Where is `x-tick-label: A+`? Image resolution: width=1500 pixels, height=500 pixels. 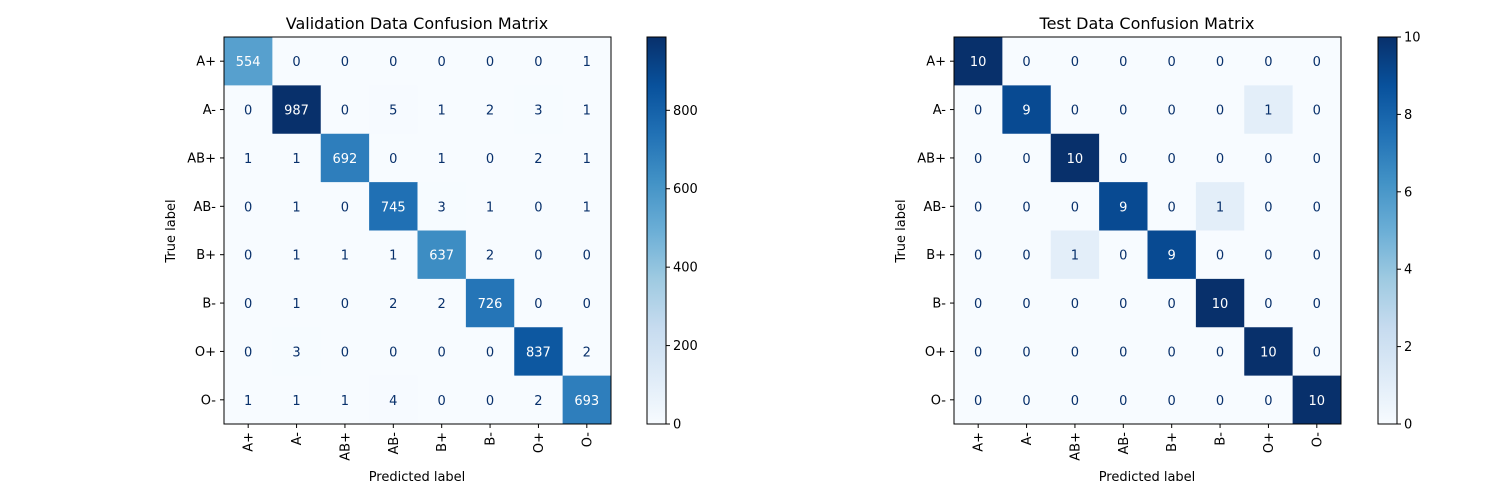
x-tick-label: A+ is located at coordinates (979, 442).